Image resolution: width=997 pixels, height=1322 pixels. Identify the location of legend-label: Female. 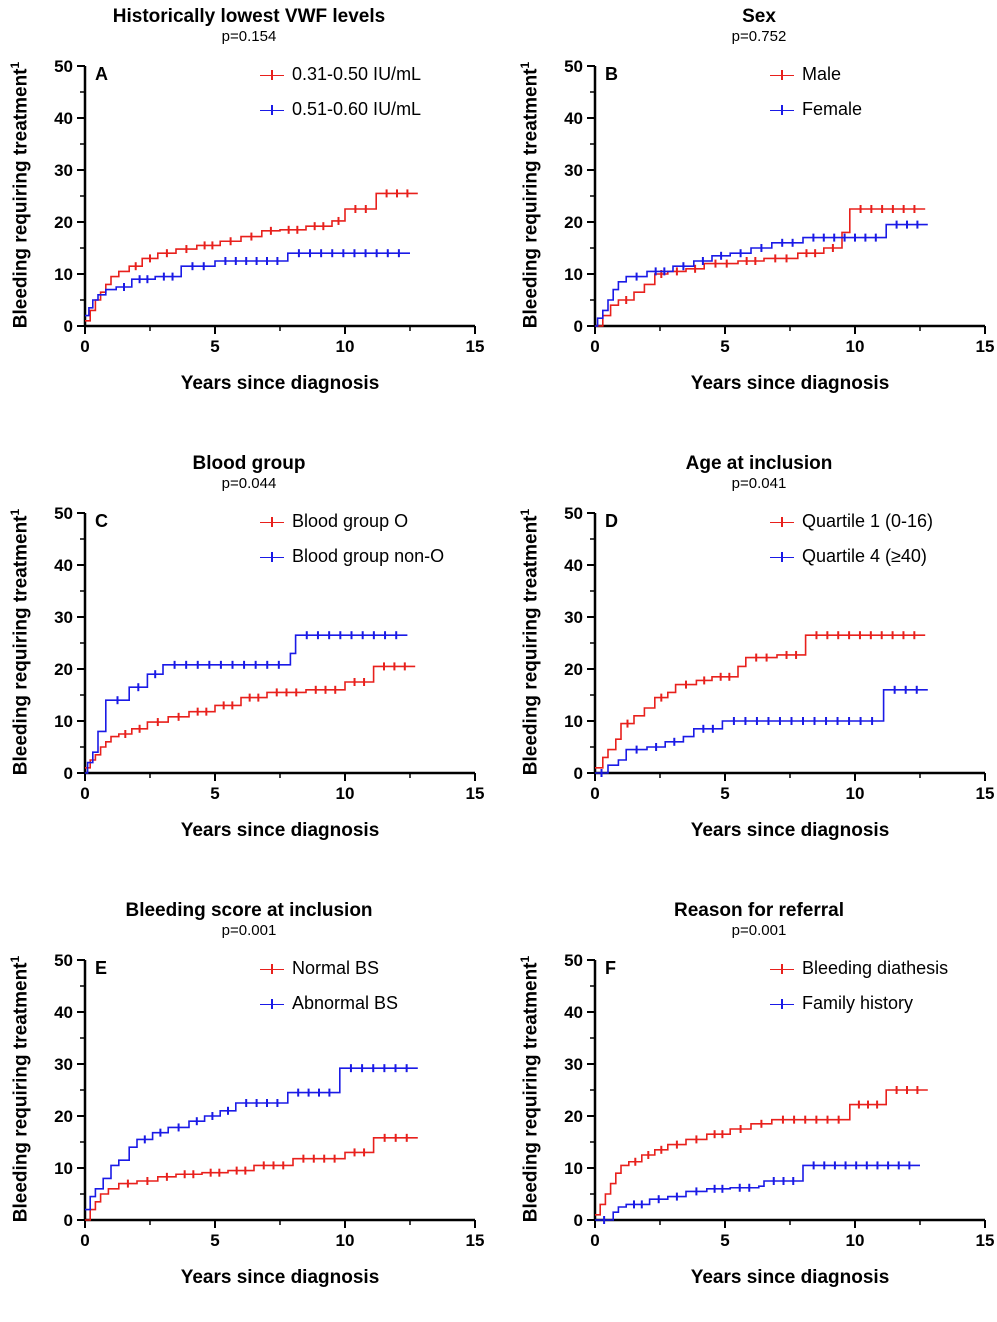
(832, 109).